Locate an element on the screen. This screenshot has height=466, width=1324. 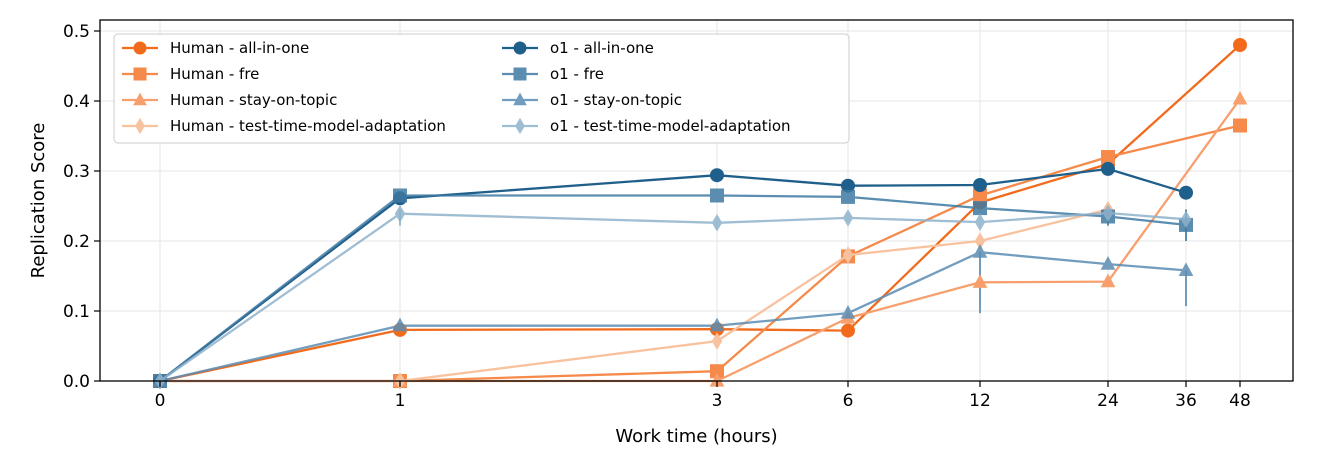
legend-box is located at coordinates (481, 88).